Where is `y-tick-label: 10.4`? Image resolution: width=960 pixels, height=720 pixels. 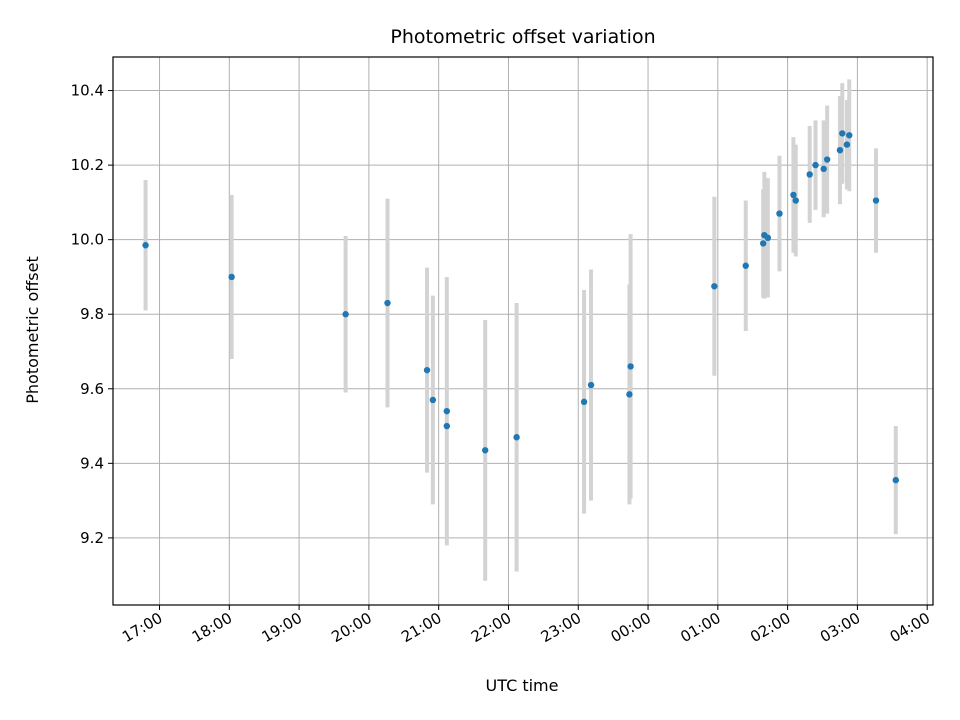 y-tick-label: 10.4 is located at coordinates (87, 91).